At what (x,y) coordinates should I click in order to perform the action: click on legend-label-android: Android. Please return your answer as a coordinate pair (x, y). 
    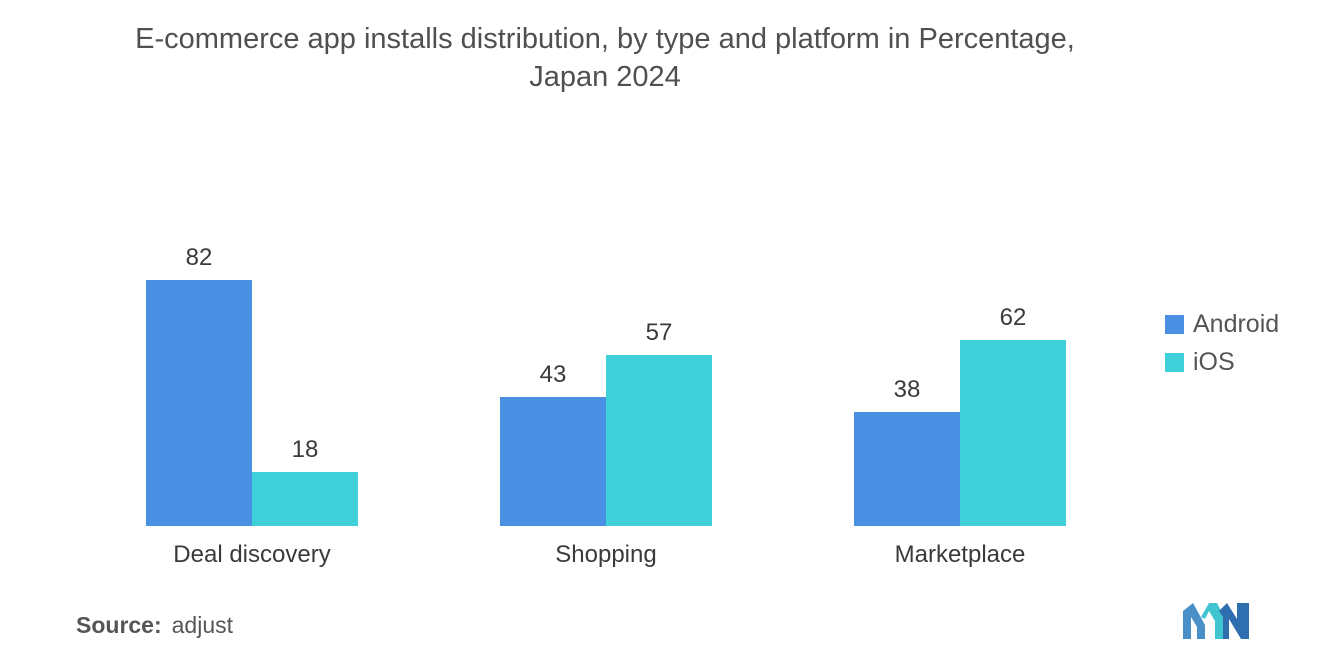
    Looking at the image, I should click on (1236, 323).